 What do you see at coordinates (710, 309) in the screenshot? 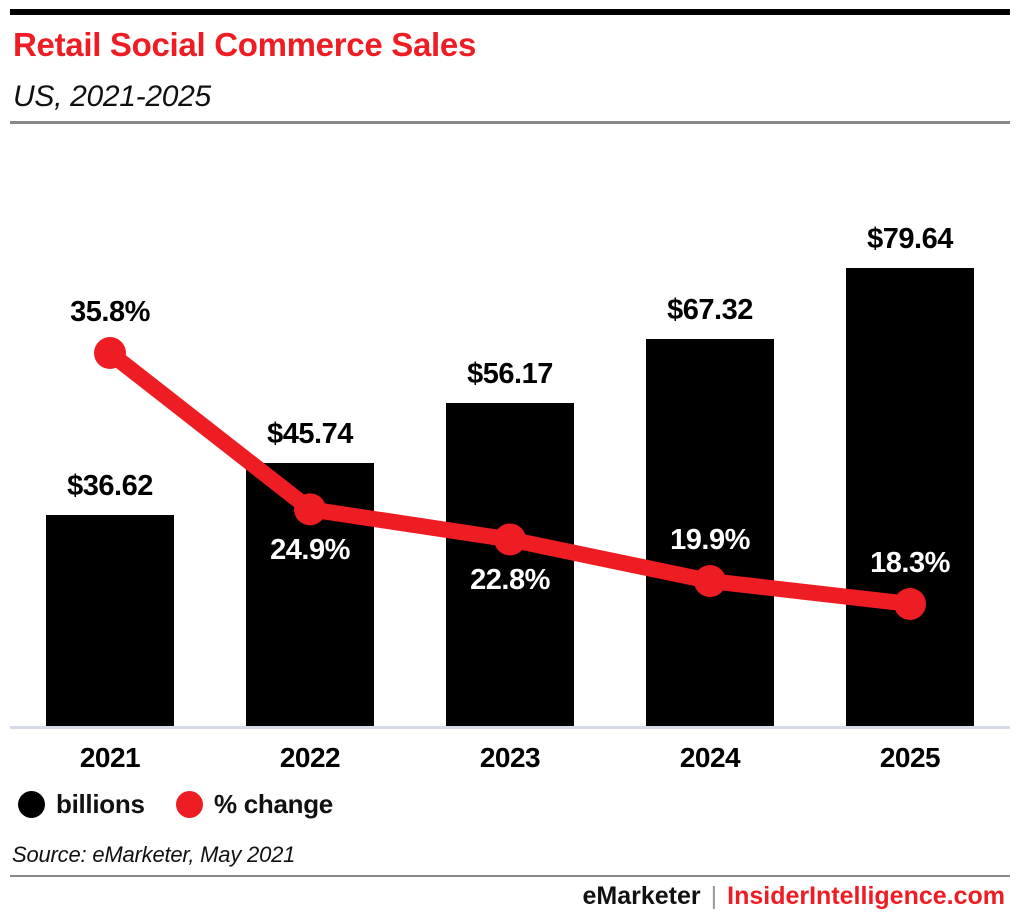
I see `bar-value-label-2024: $67.32` at bounding box center [710, 309].